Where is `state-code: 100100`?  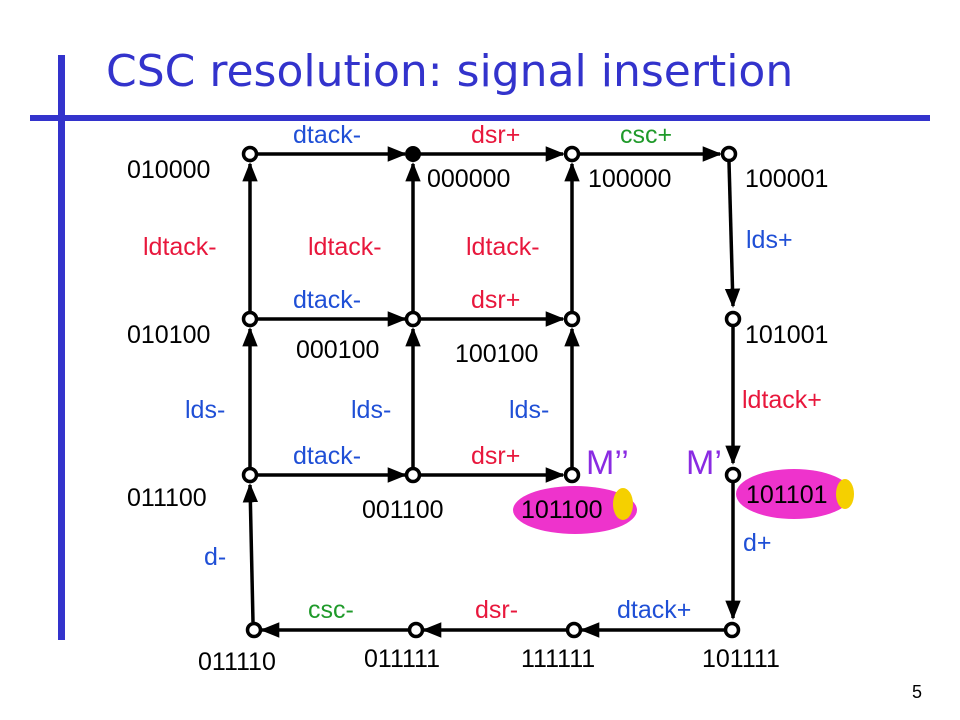
state-code: 100100 is located at coordinates (496, 354).